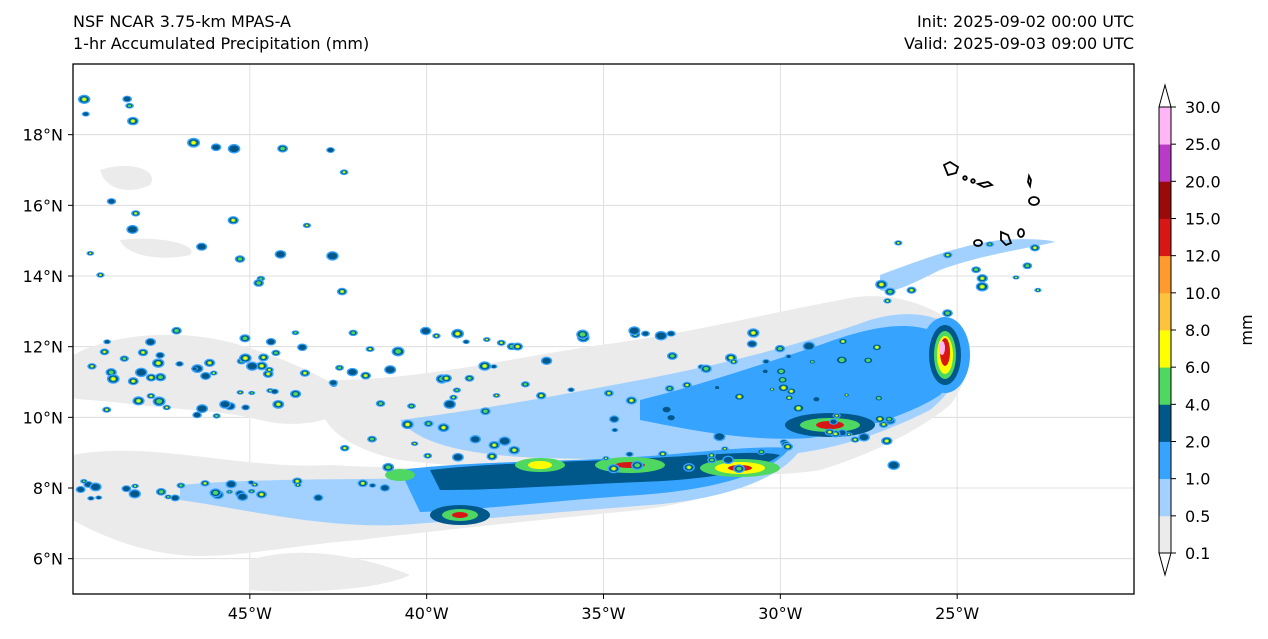  What do you see at coordinates (951, 168) in the screenshot?
I see `island-santo-antao` at bounding box center [951, 168].